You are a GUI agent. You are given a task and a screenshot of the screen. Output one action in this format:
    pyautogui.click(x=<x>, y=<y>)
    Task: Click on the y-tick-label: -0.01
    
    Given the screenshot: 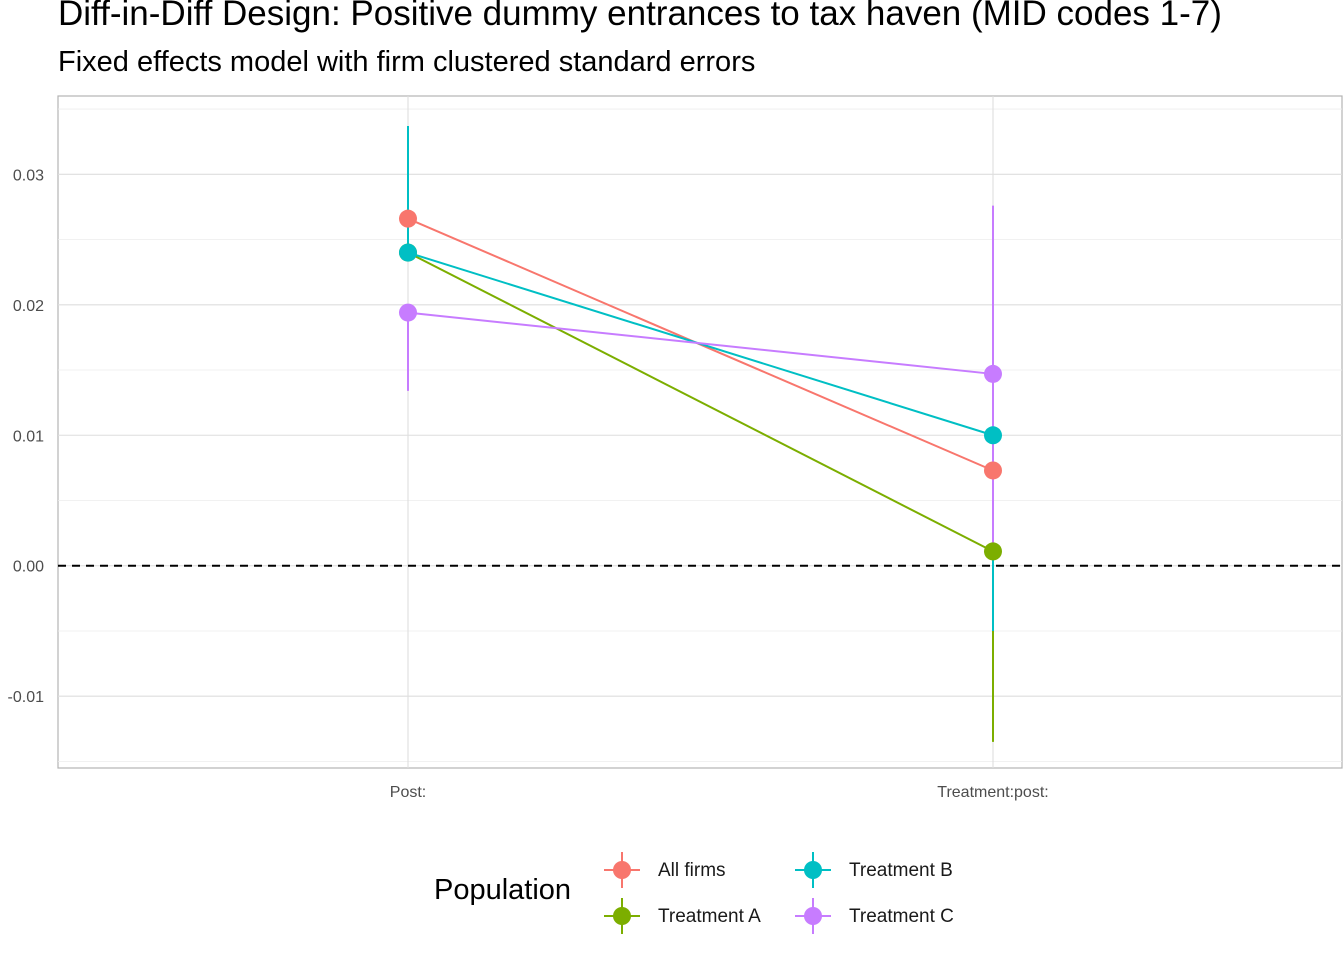 What is the action you would take?
    pyautogui.click(x=26, y=697)
    